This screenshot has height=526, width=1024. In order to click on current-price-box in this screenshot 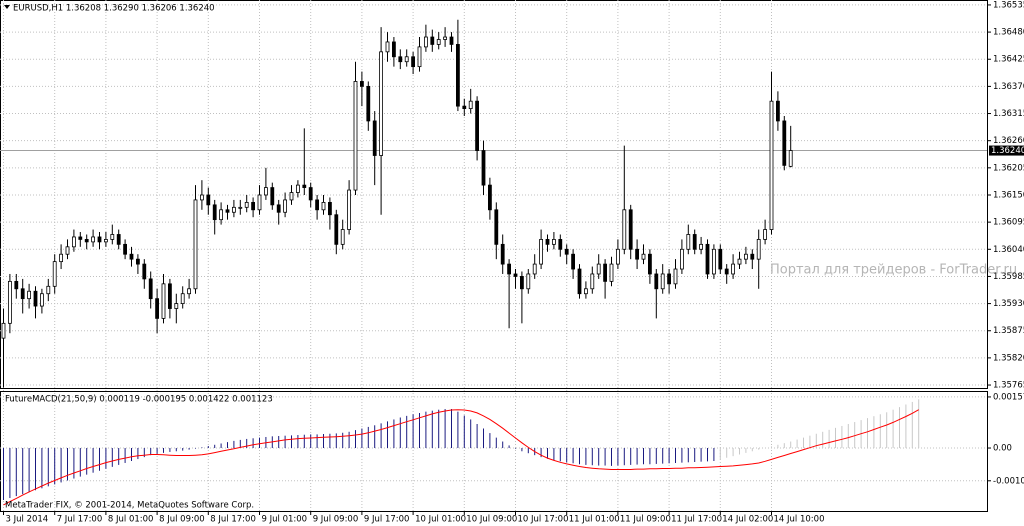, I will do `click(1006, 150)`.